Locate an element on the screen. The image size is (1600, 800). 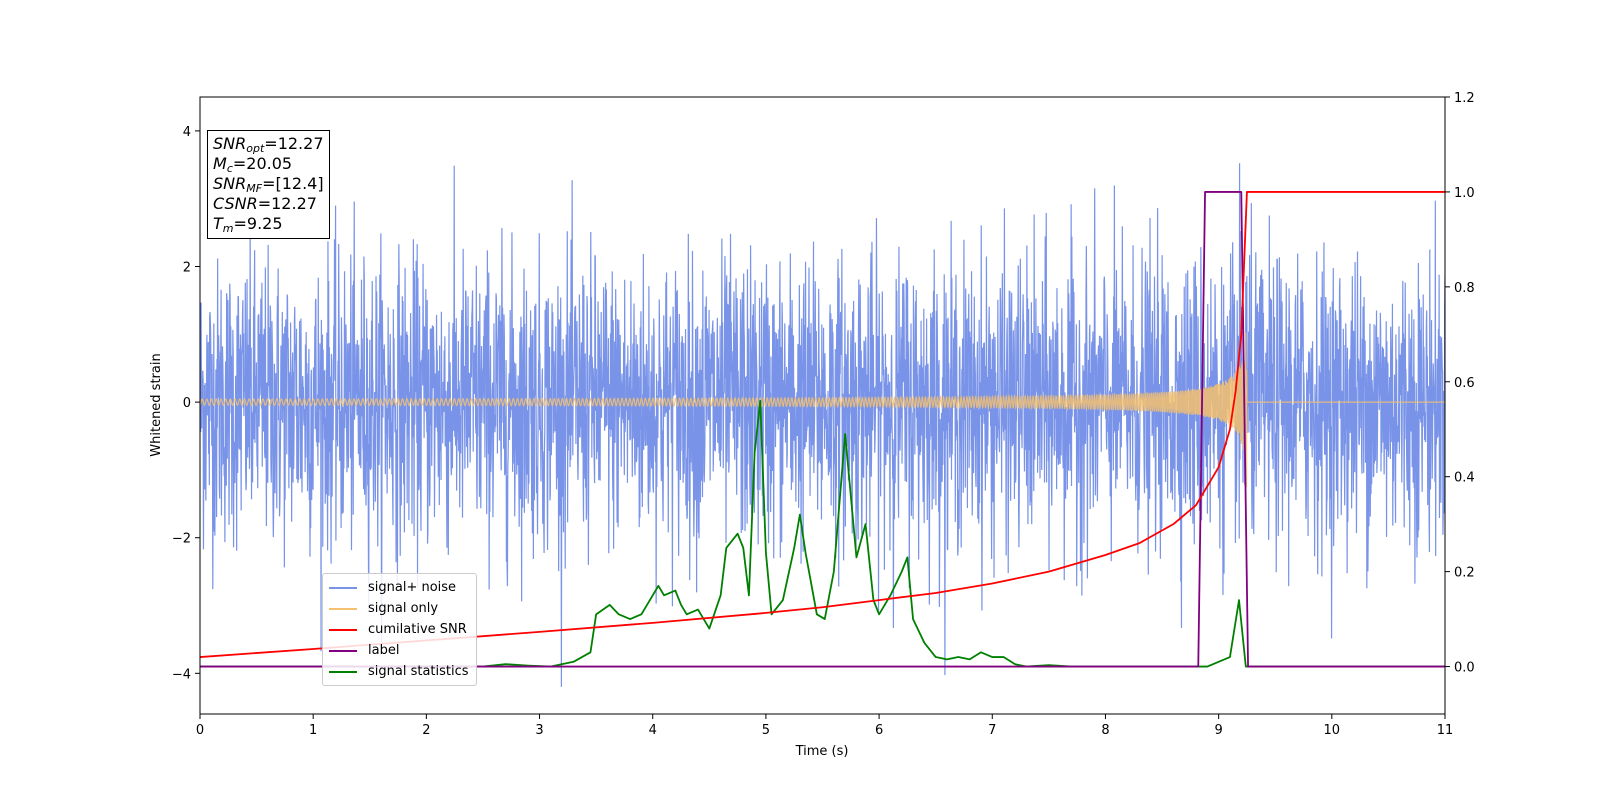
y-right-tick-label: 0.6 is located at coordinates (1464, 383).